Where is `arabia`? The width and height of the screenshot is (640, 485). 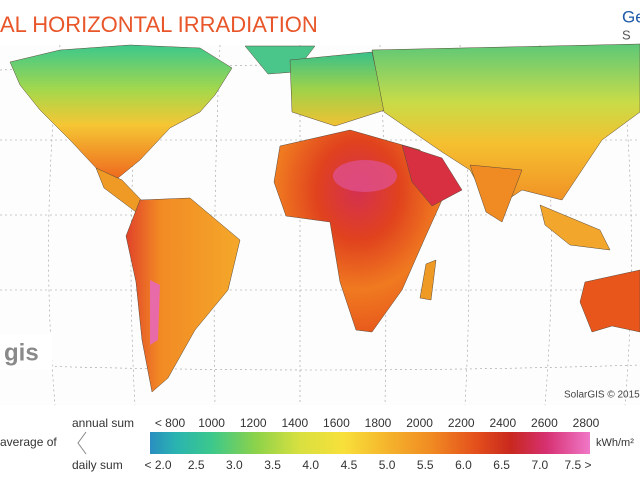
arabia is located at coordinates (432, 175).